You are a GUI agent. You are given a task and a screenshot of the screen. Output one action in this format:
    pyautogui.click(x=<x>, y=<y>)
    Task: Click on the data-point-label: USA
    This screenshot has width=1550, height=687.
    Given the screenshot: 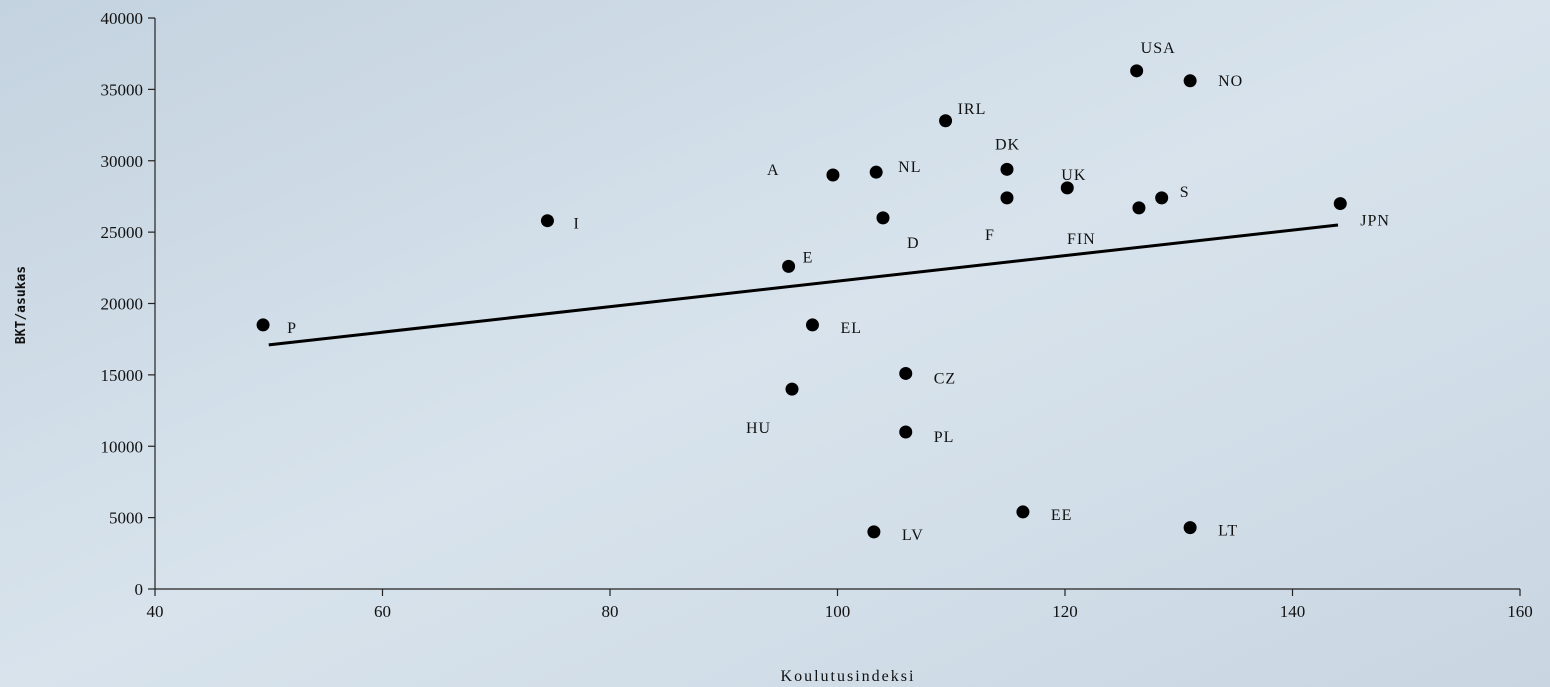 What is the action you would take?
    pyautogui.click(x=1158, y=48)
    